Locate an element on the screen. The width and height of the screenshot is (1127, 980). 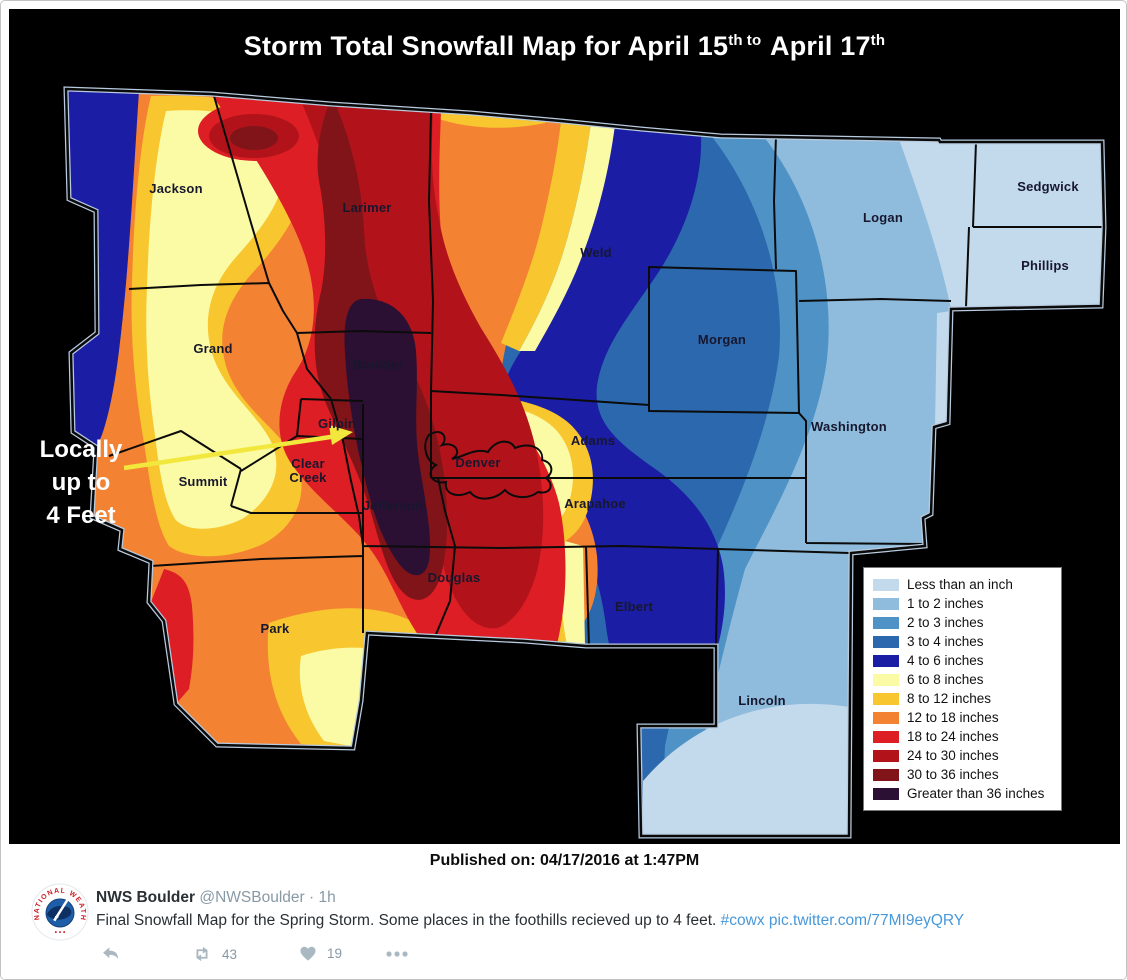
legend-item: Greater than 36 inches is located at coordinates (962, 793).